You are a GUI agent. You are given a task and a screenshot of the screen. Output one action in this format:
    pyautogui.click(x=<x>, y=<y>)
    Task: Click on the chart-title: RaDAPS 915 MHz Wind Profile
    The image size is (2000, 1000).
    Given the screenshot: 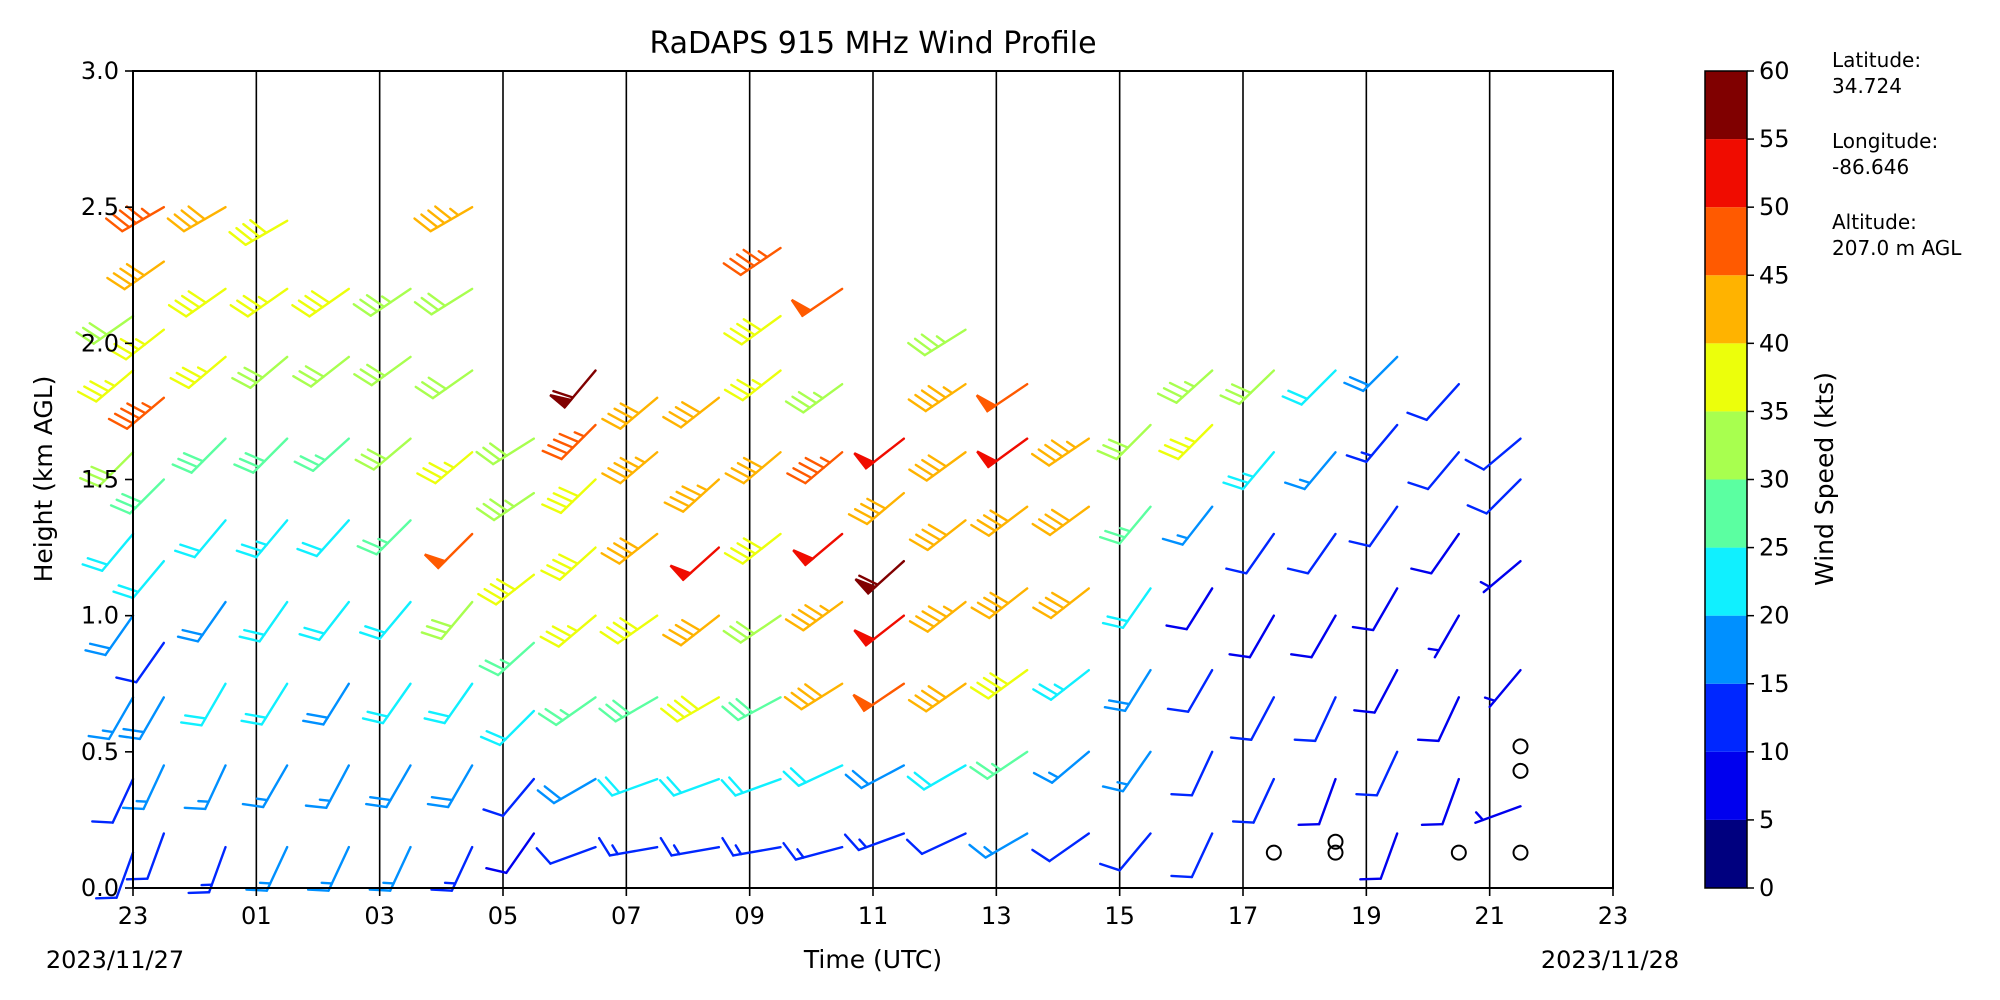 What is the action you would take?
    pyautogui.click(x=872, y=43)
    